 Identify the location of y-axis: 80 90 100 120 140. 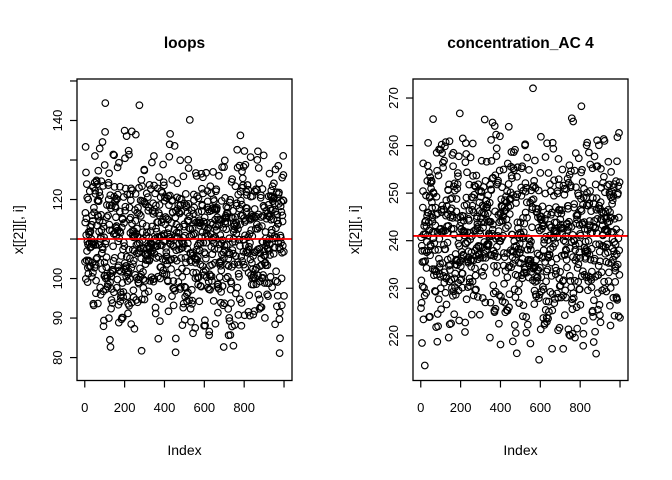
(63, 222).